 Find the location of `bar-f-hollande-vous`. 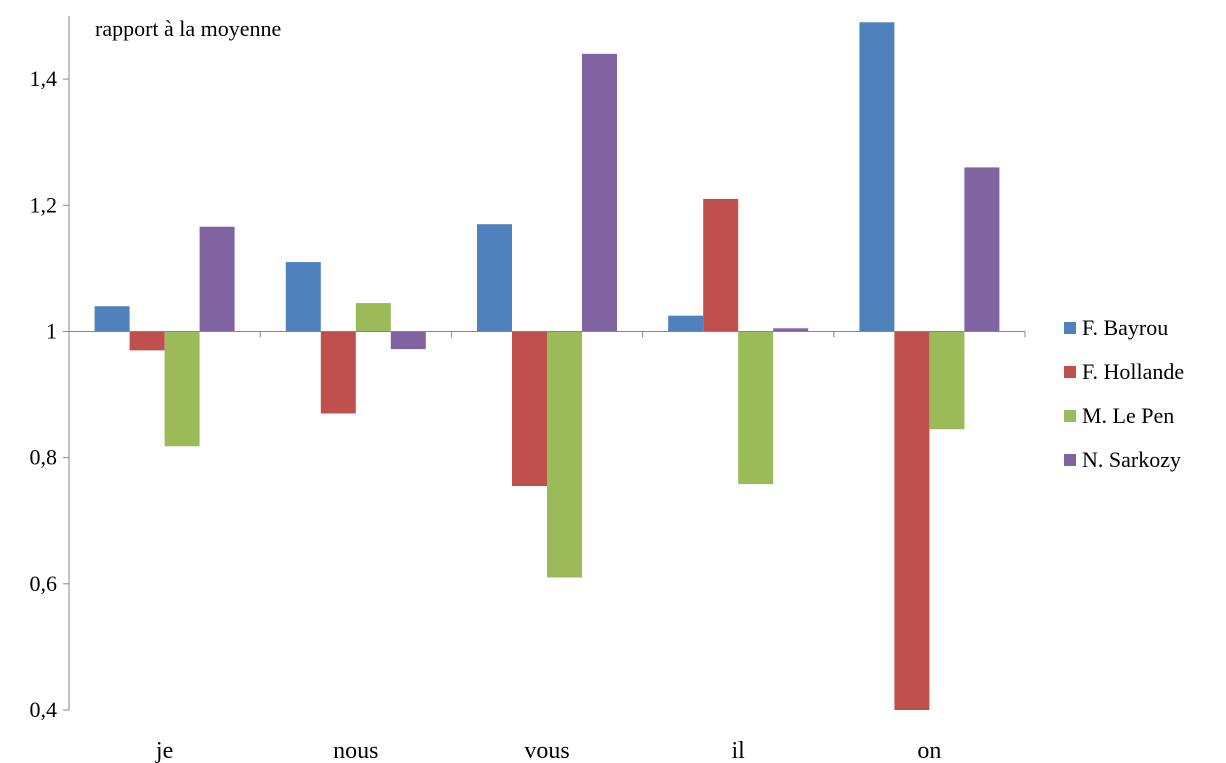

bar-f-hollande-vous is located at coordinates (529, 409).